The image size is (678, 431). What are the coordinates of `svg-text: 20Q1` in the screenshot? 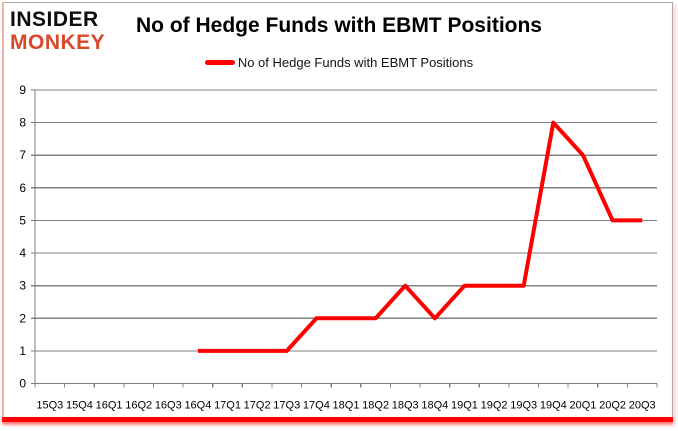 It's located at (582, 406).